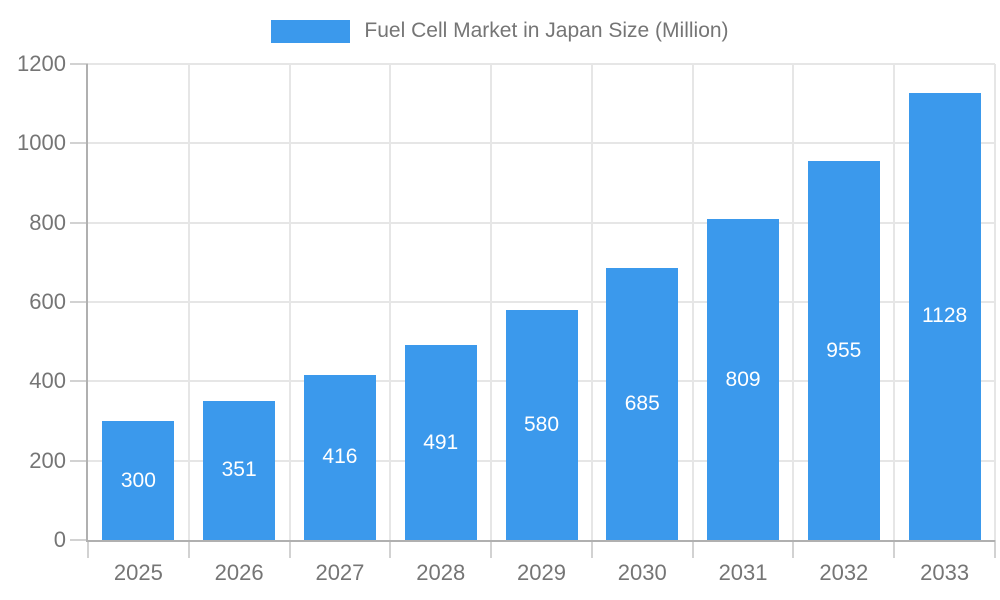 This screenshot has height=600, width=1000. I want to click on bar: 1128, so click(944, 316).